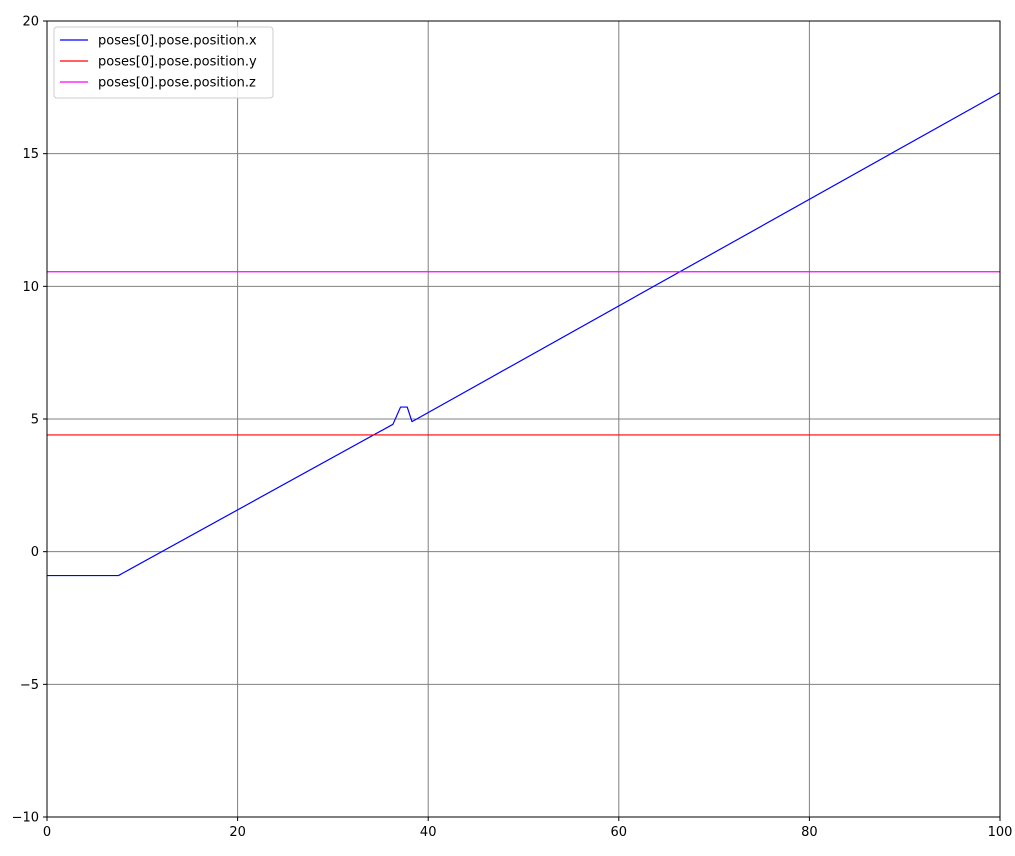 This screenshot has width=1015, height=856. Describe the element at coordinates (25, 818) in the screenshot. I see `y-tick-label: −10` at that location.